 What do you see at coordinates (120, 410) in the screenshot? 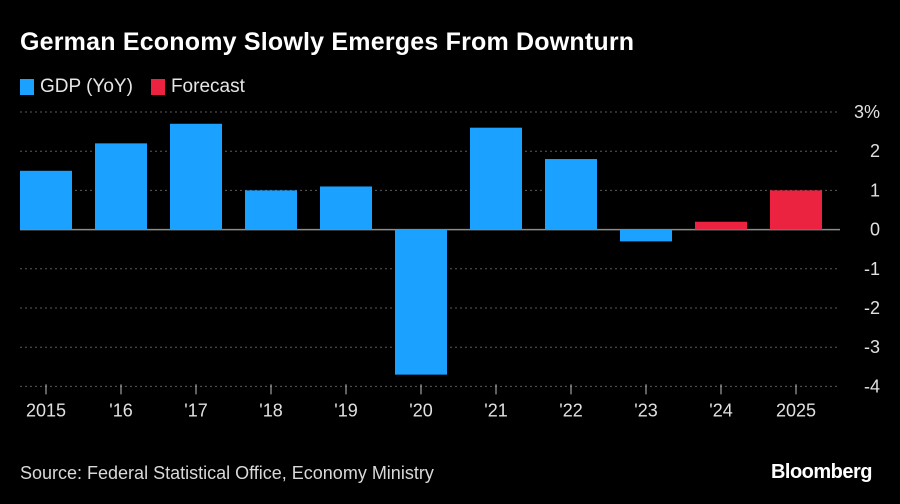
I see `x-tick-label: '16` at bounding box center [120, 410].